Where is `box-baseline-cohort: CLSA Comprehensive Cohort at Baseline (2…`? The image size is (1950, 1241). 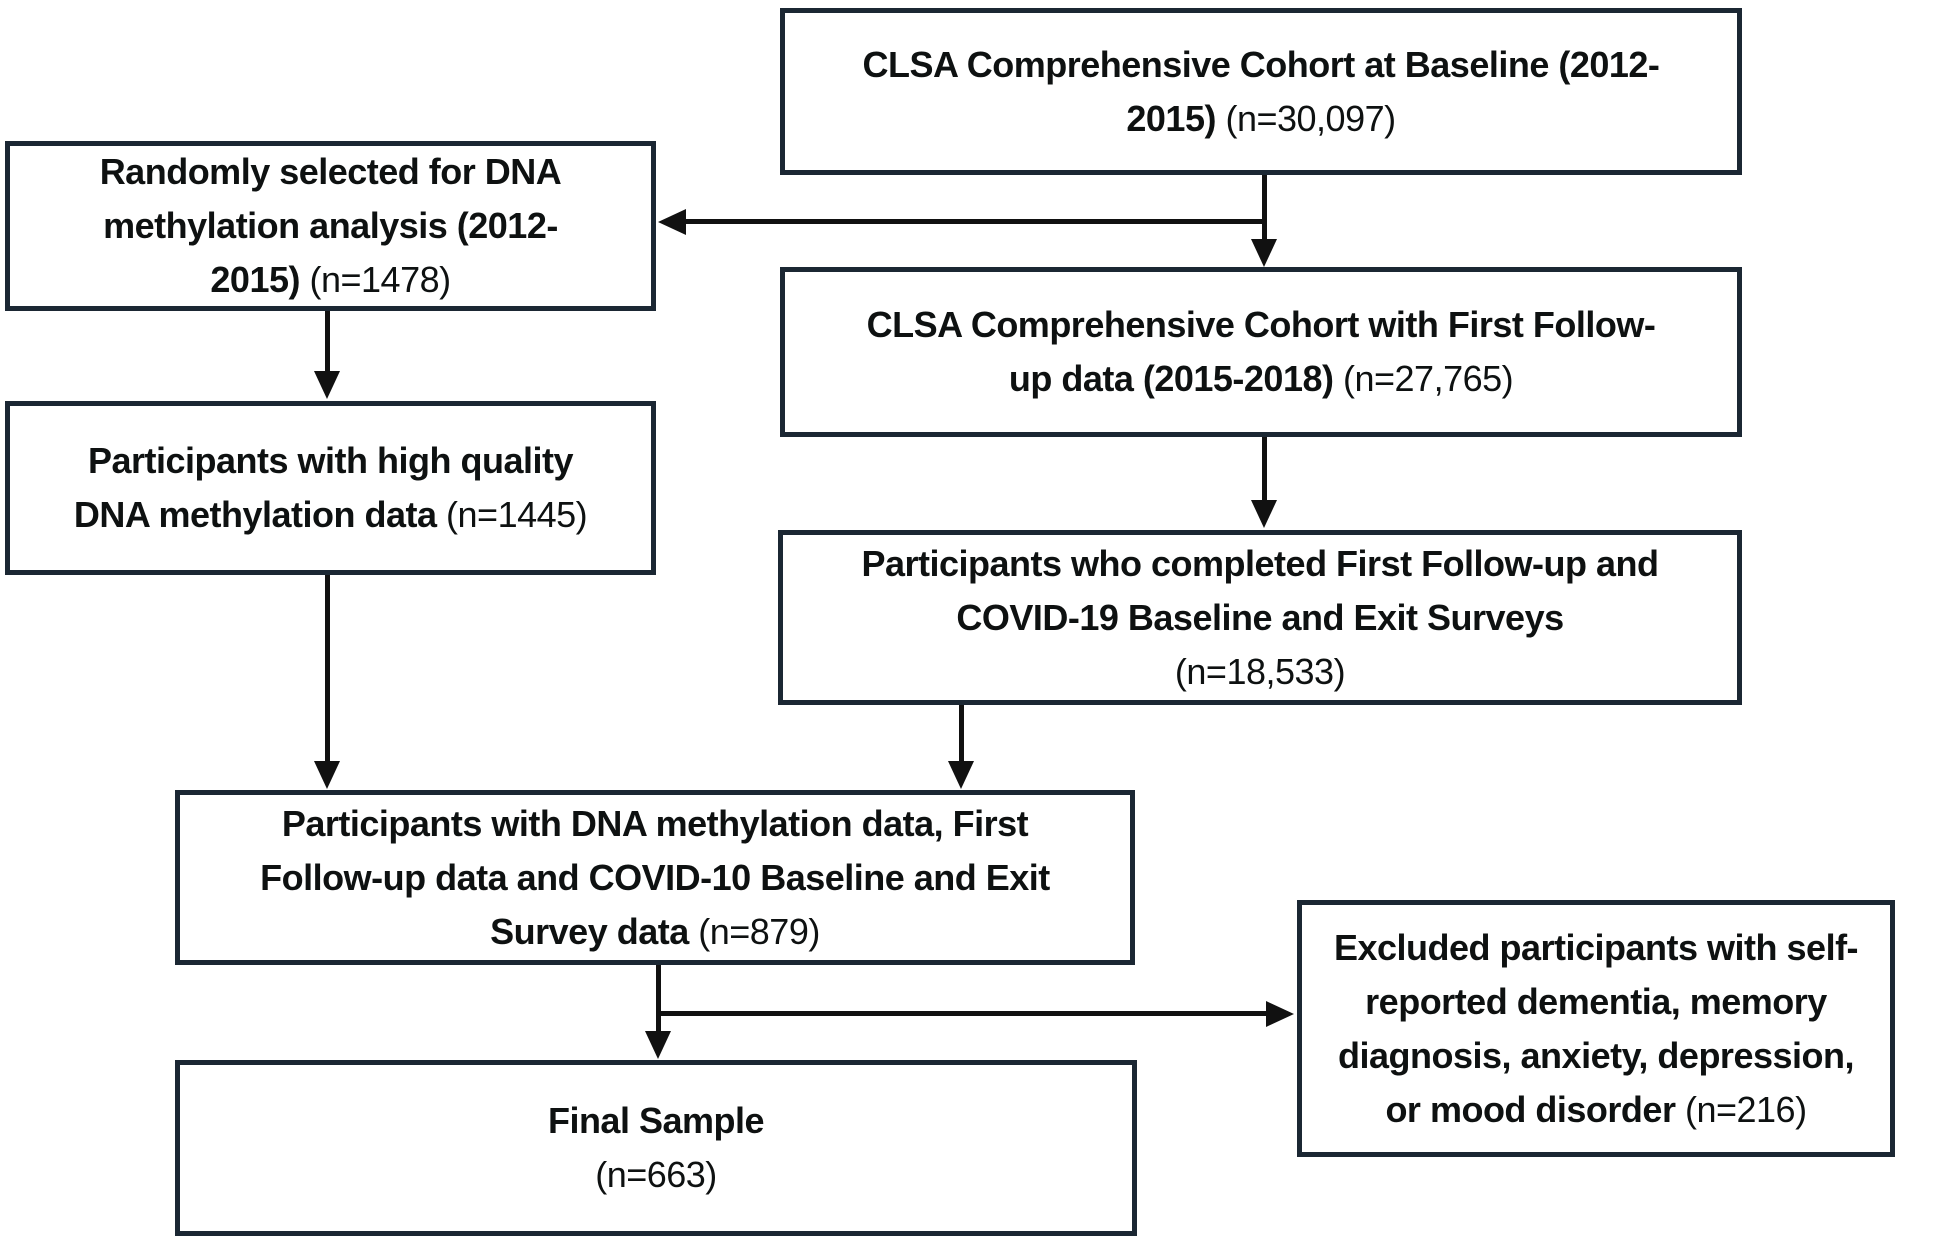
box-baseline-cohort: CLSA Comprehensive Cohort at Baseline (2… is located at coordinates (1261, 91).